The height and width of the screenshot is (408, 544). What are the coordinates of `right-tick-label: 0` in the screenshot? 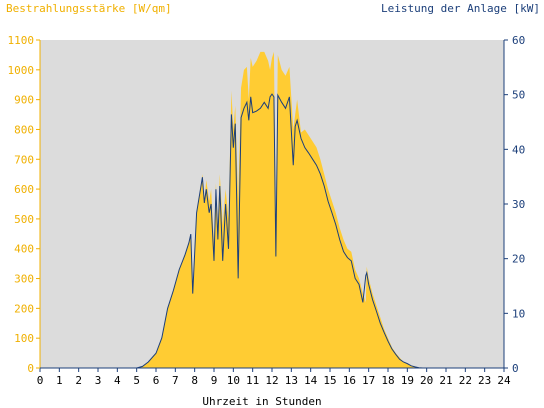 It's located at (515, 368).